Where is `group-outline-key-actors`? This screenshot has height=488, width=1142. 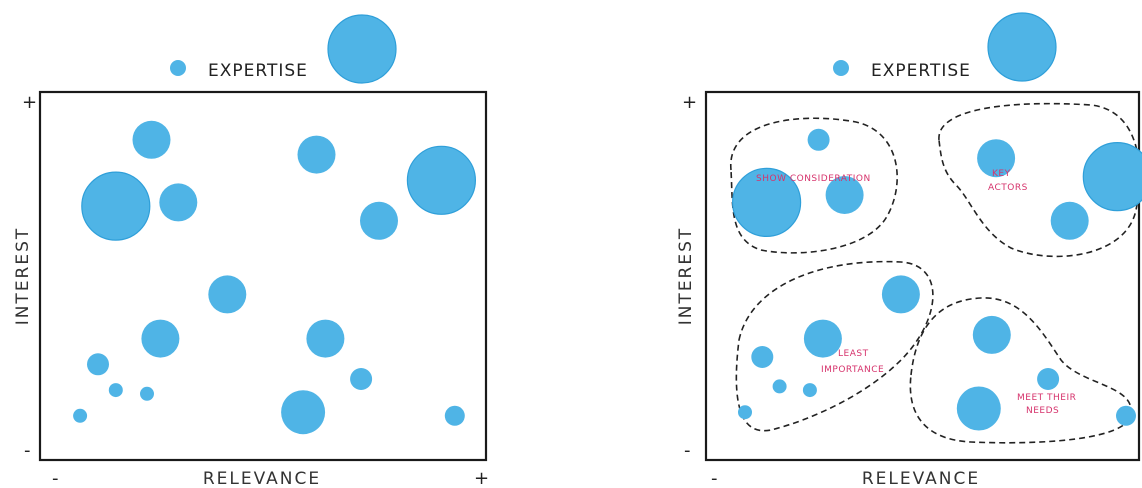
group-outline-key-actors is located at coordinates (1039, 180).